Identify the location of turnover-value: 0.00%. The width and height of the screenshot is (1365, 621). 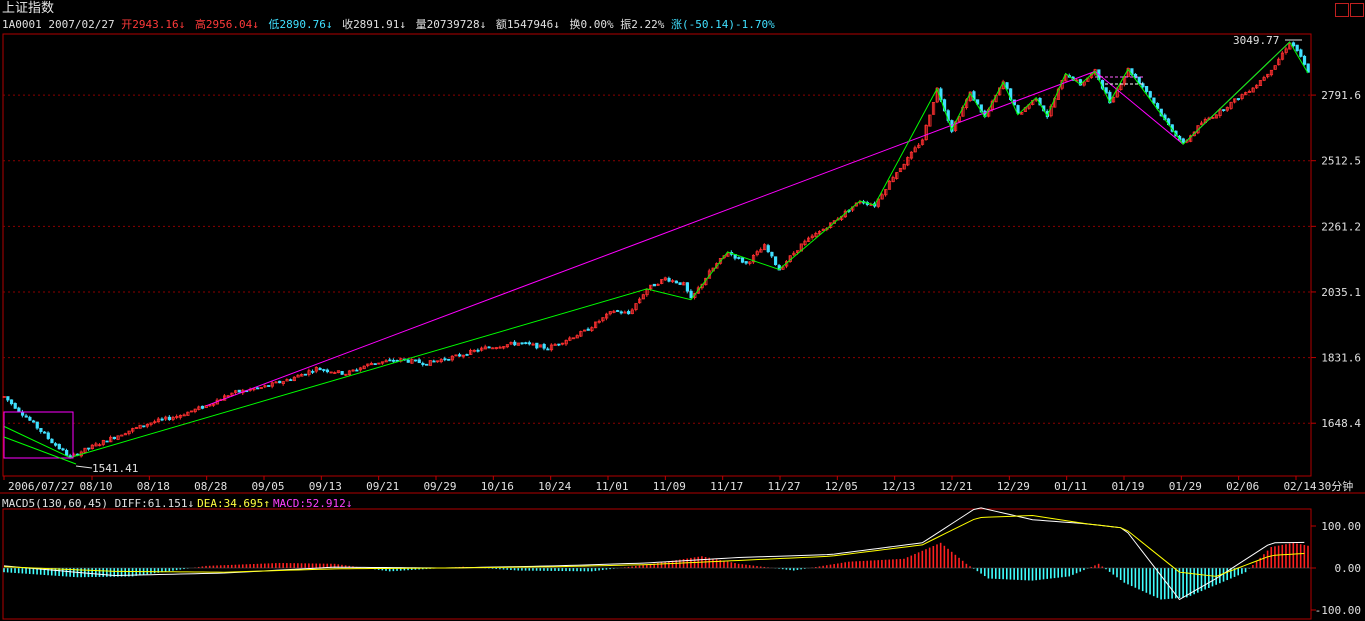
(597, 24).